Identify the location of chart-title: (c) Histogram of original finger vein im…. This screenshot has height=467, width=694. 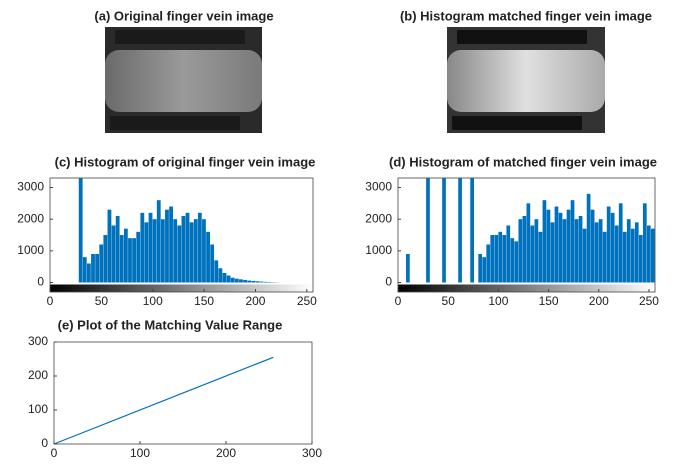
(185, 161).